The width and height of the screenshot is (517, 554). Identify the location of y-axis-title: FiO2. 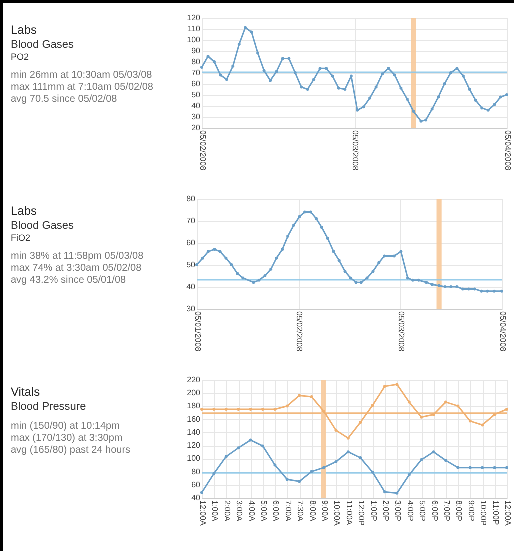
(21, 238).